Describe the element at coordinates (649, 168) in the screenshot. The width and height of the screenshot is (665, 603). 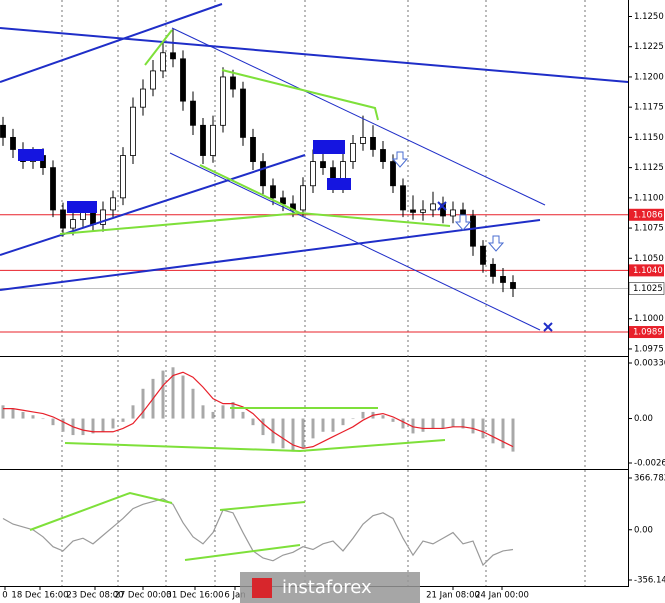
I see `y-tick-label: 1.1125` at that location.